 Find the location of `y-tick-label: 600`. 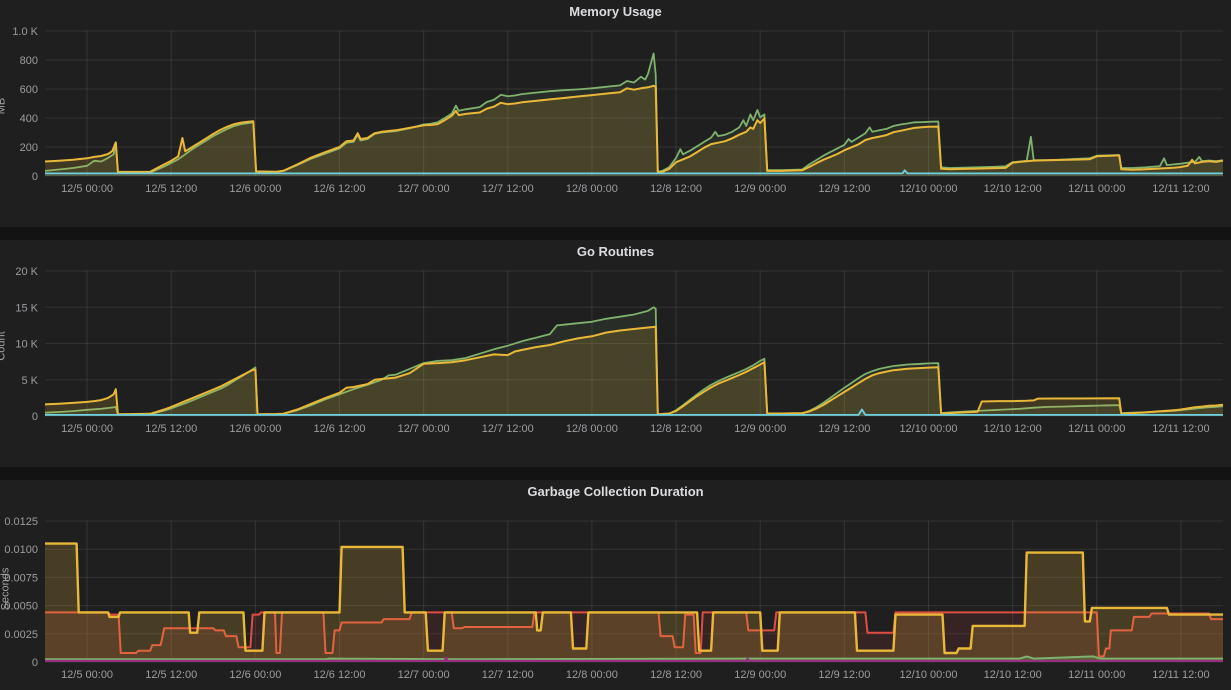

y-tick-label: 600 is located at coordinates (29, 90).